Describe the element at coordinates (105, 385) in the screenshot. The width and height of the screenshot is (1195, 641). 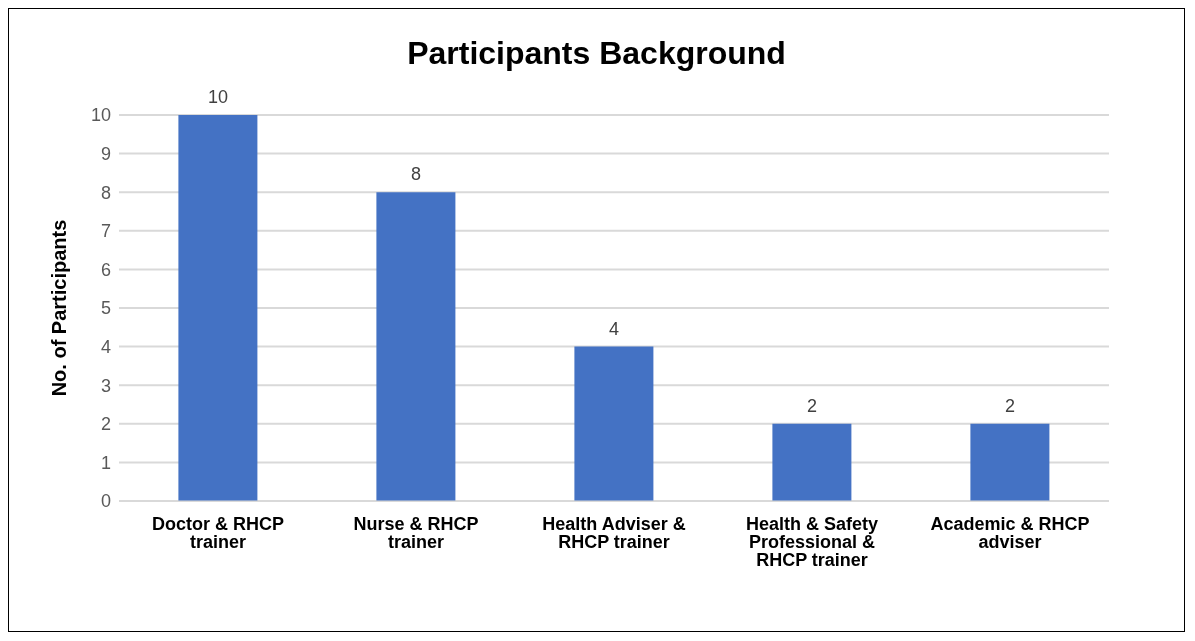
I see `y-tick-label: 3` at that location.